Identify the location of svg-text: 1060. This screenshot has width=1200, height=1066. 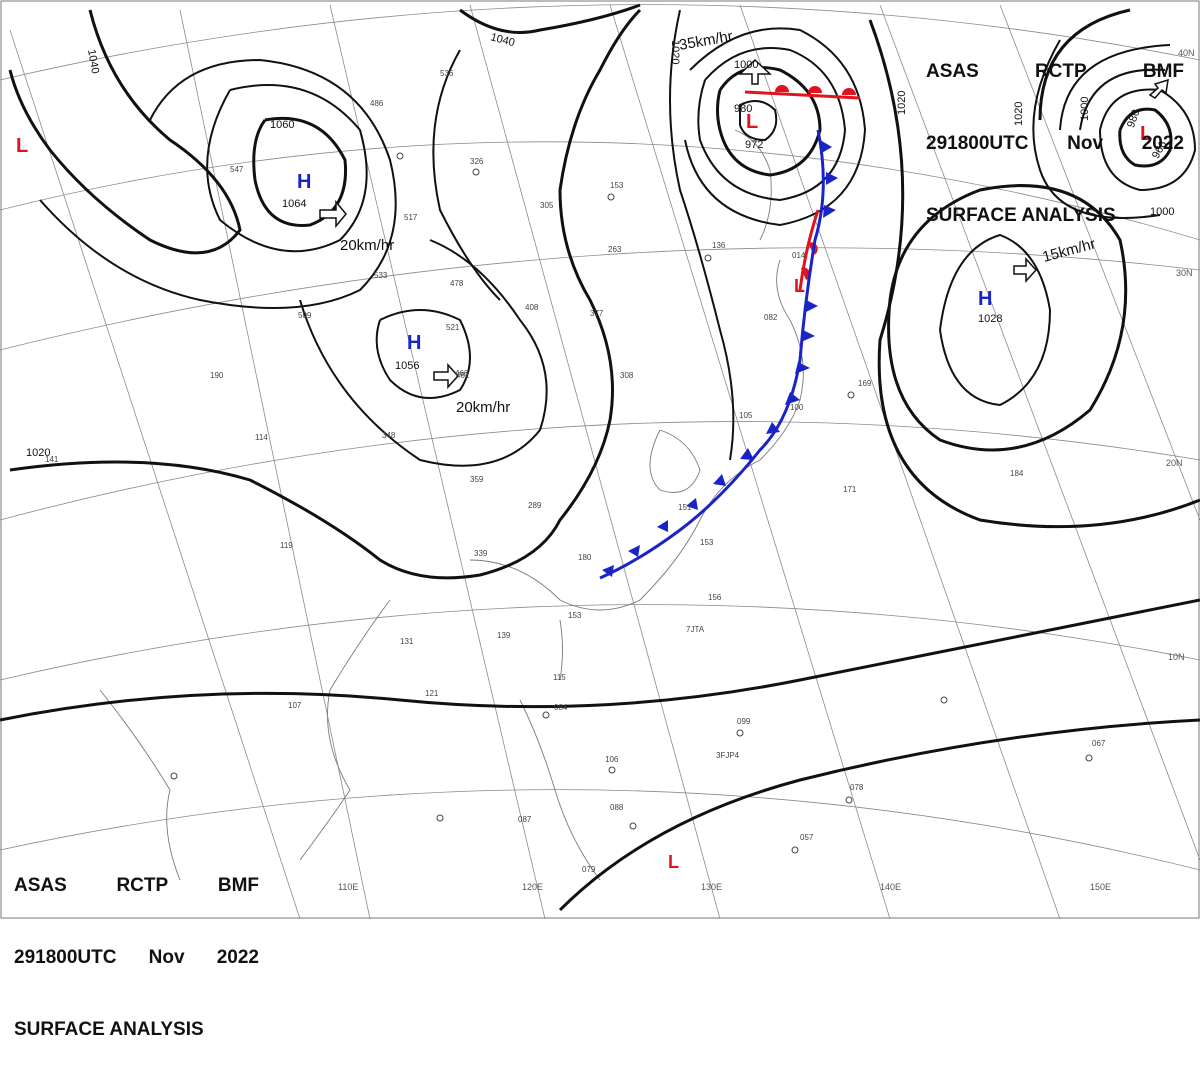
(282, 125).